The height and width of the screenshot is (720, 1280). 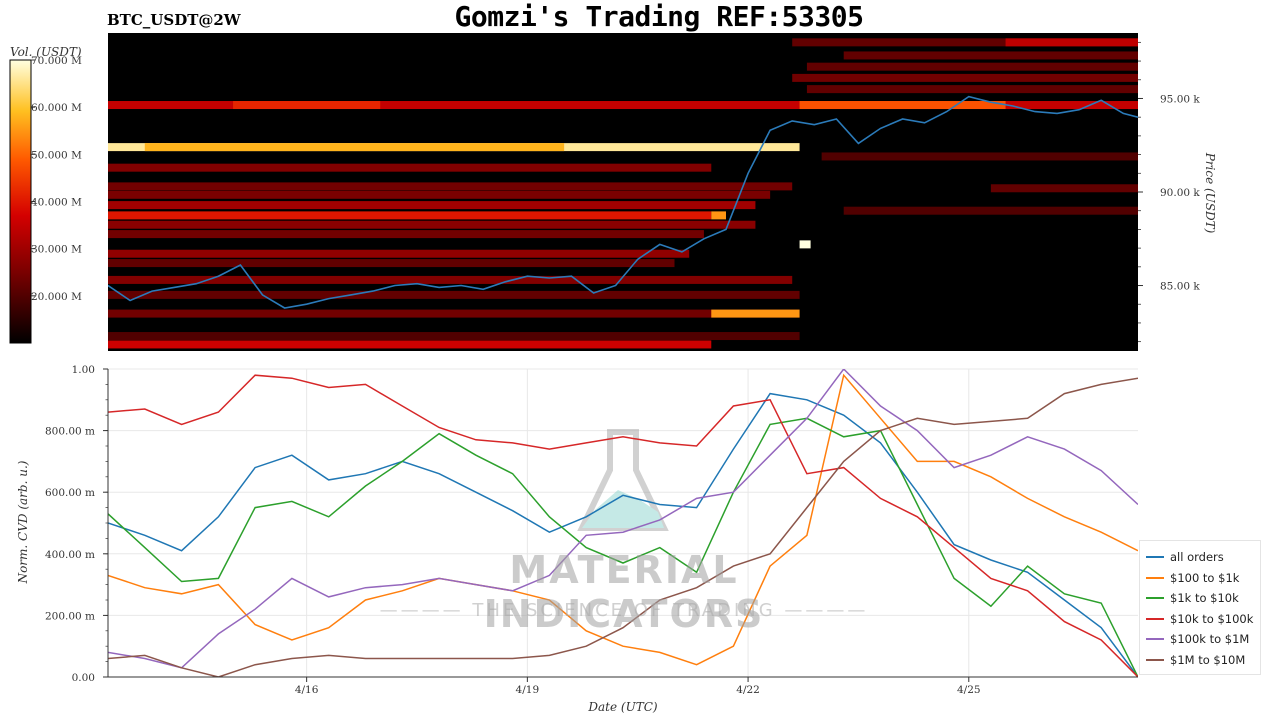 I want to click on cvd-y-tick-label: 400.00 m, so click(x=70, y=555).